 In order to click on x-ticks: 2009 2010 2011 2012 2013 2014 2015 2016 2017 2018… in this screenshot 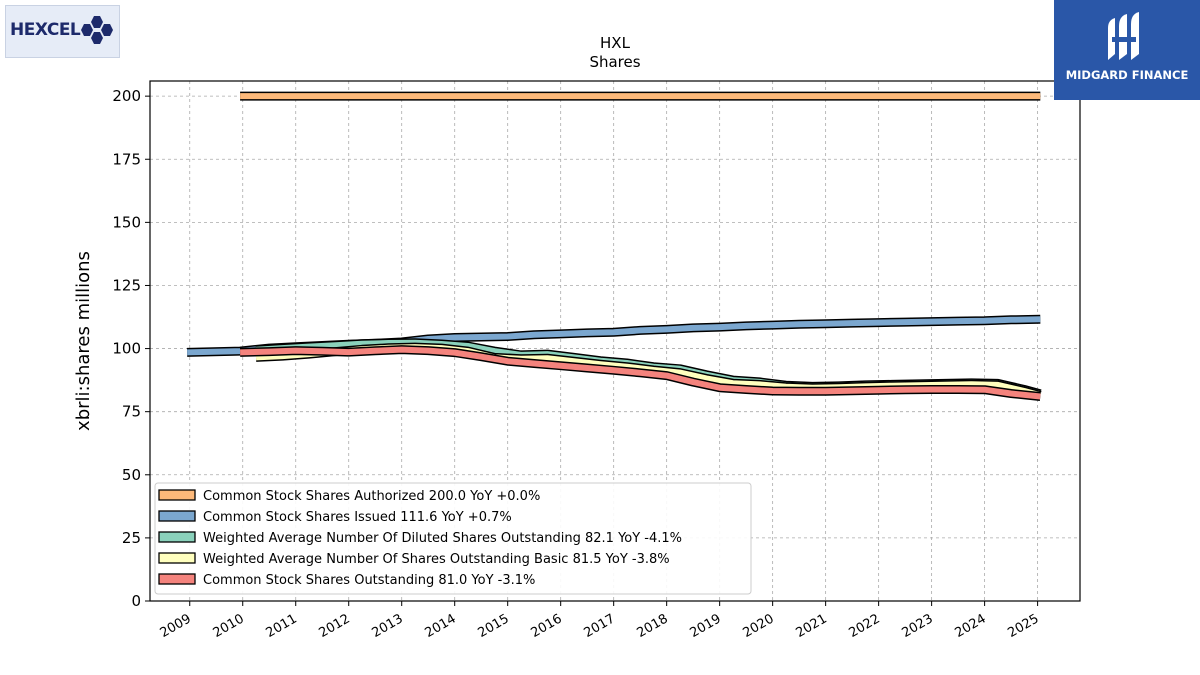, I will do `click(600, 621)`.